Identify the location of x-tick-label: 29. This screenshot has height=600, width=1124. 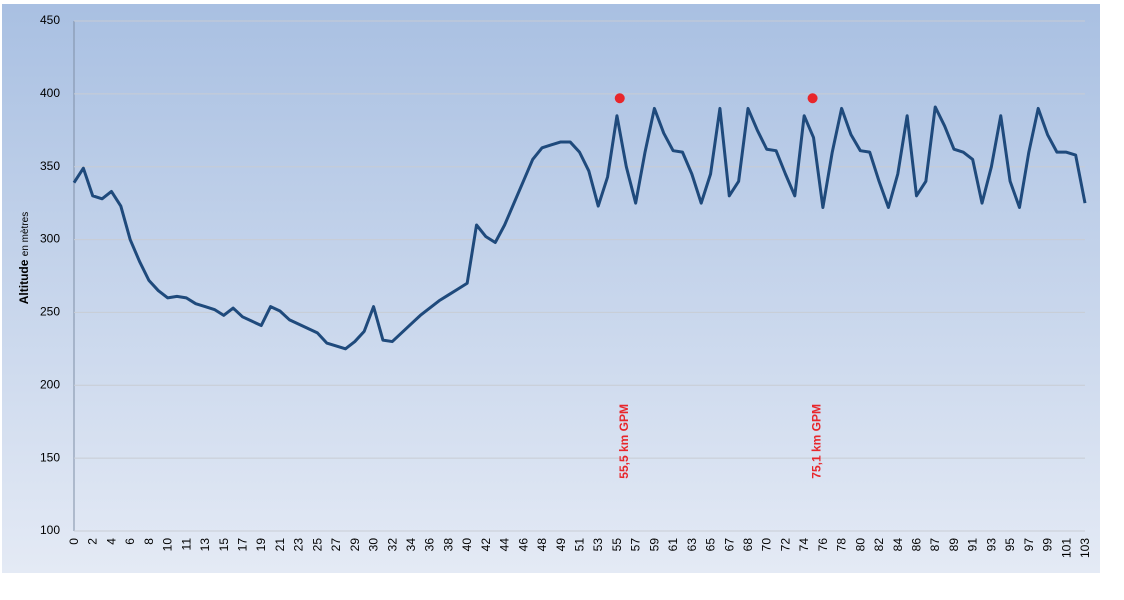
(355, 545).